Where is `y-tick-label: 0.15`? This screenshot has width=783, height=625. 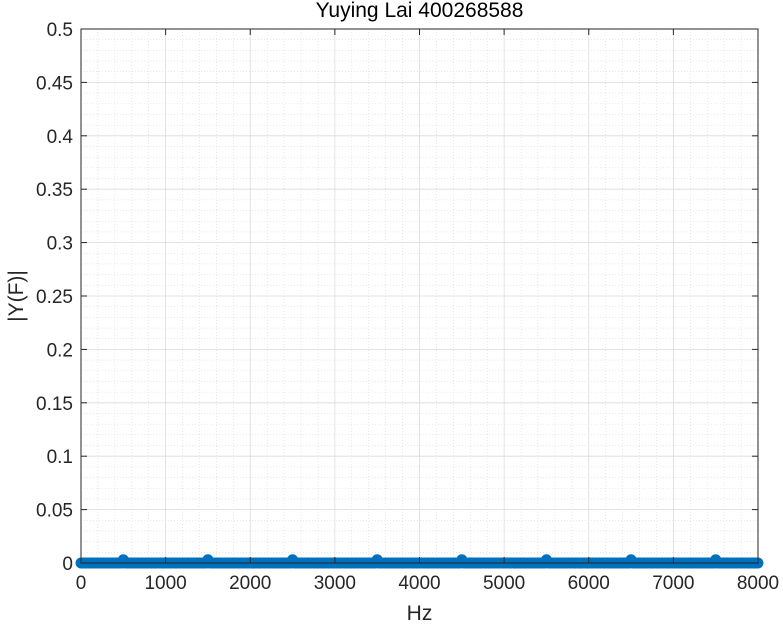 y-tick-label: 0.15 is located at coordinates (54, 404).